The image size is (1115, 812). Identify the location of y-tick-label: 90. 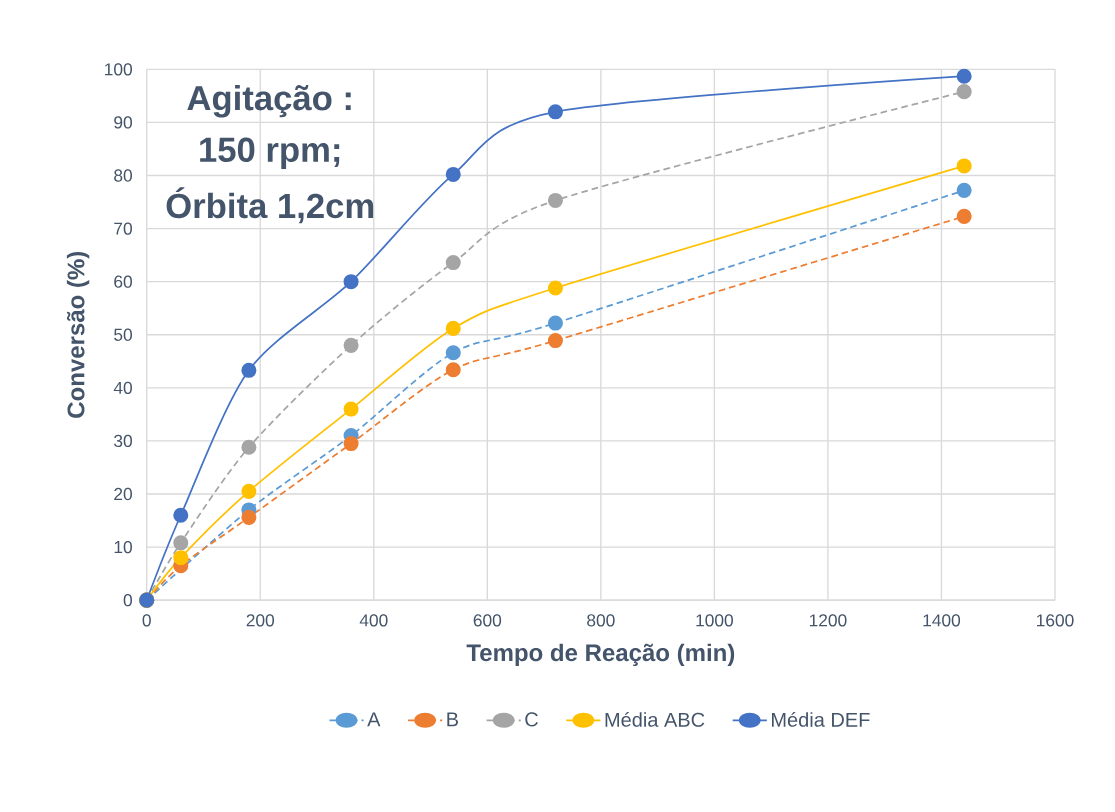
(123, 122).